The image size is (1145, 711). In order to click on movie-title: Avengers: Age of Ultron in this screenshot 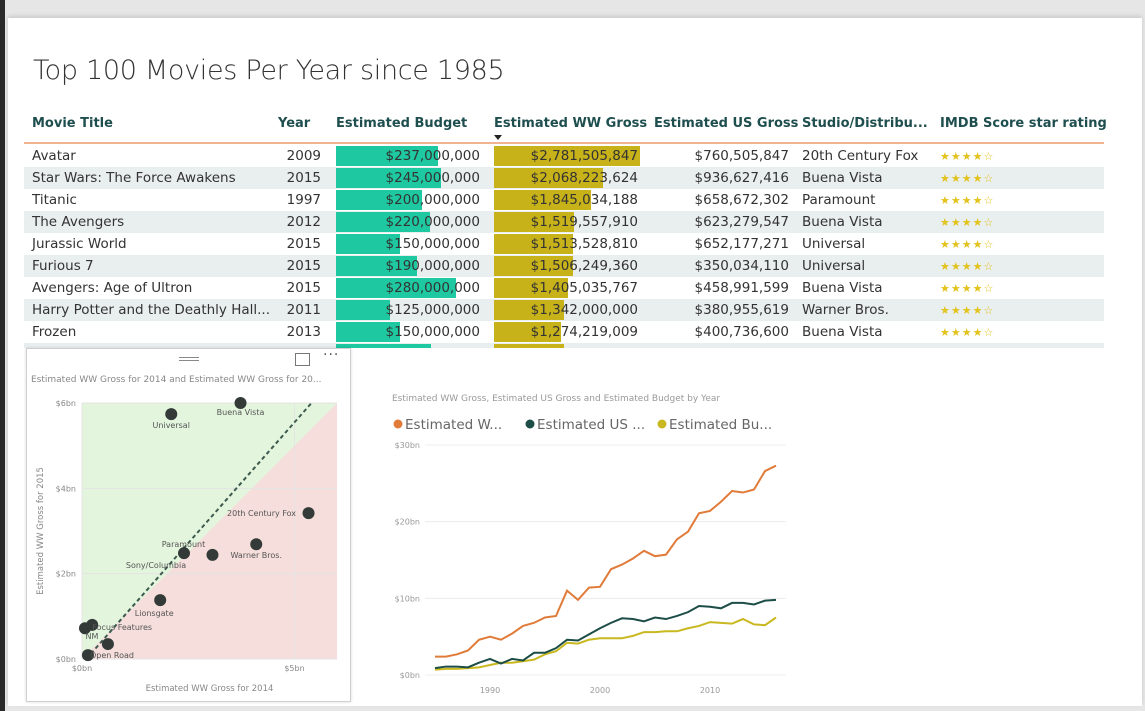, I will do `click(112, 288)`.